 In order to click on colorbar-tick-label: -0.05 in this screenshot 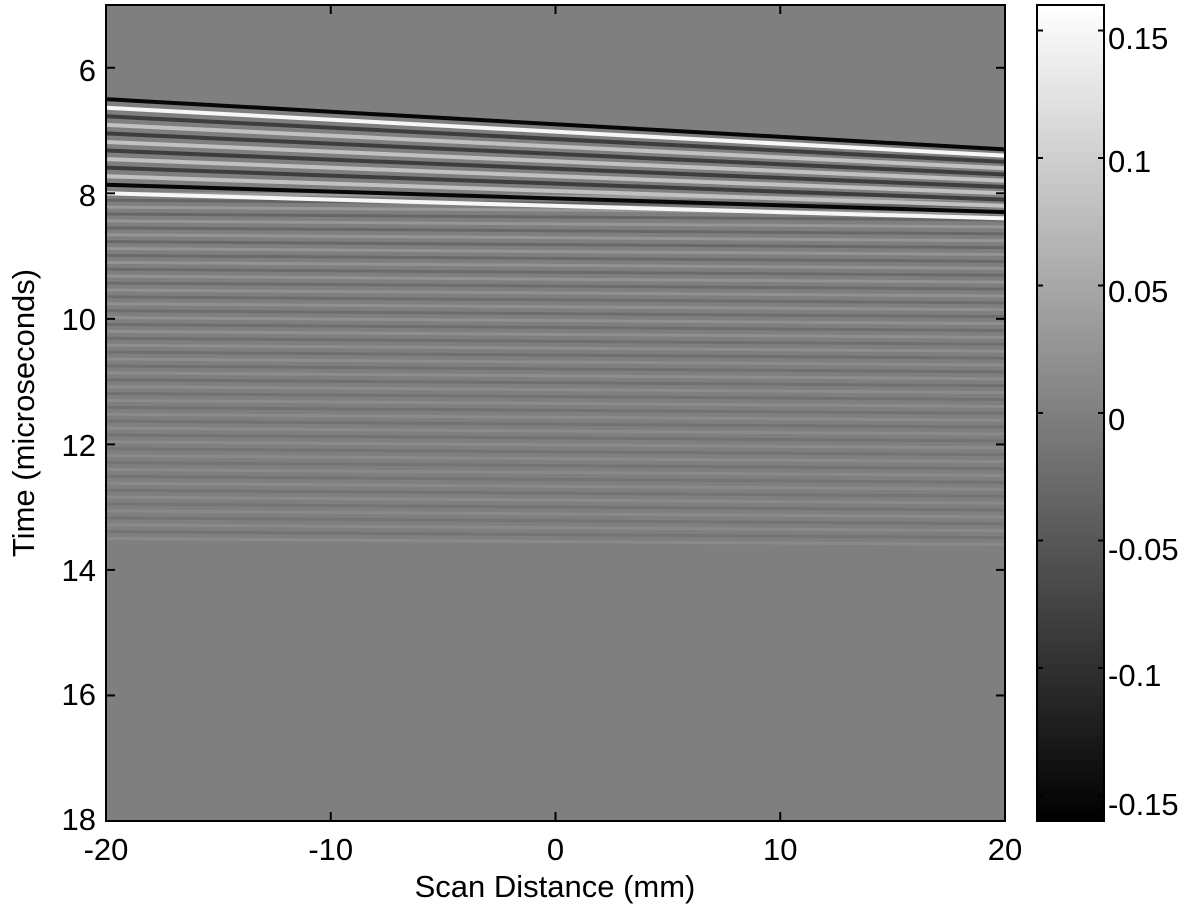, I will do `click(1143, 549)`.